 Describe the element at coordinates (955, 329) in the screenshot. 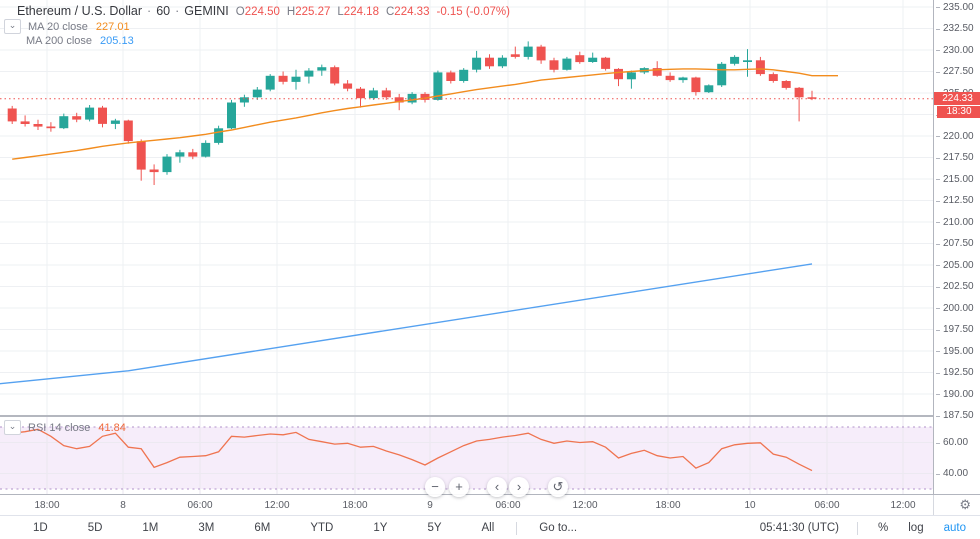

I see `price-tick-label: 197.50` at that location.